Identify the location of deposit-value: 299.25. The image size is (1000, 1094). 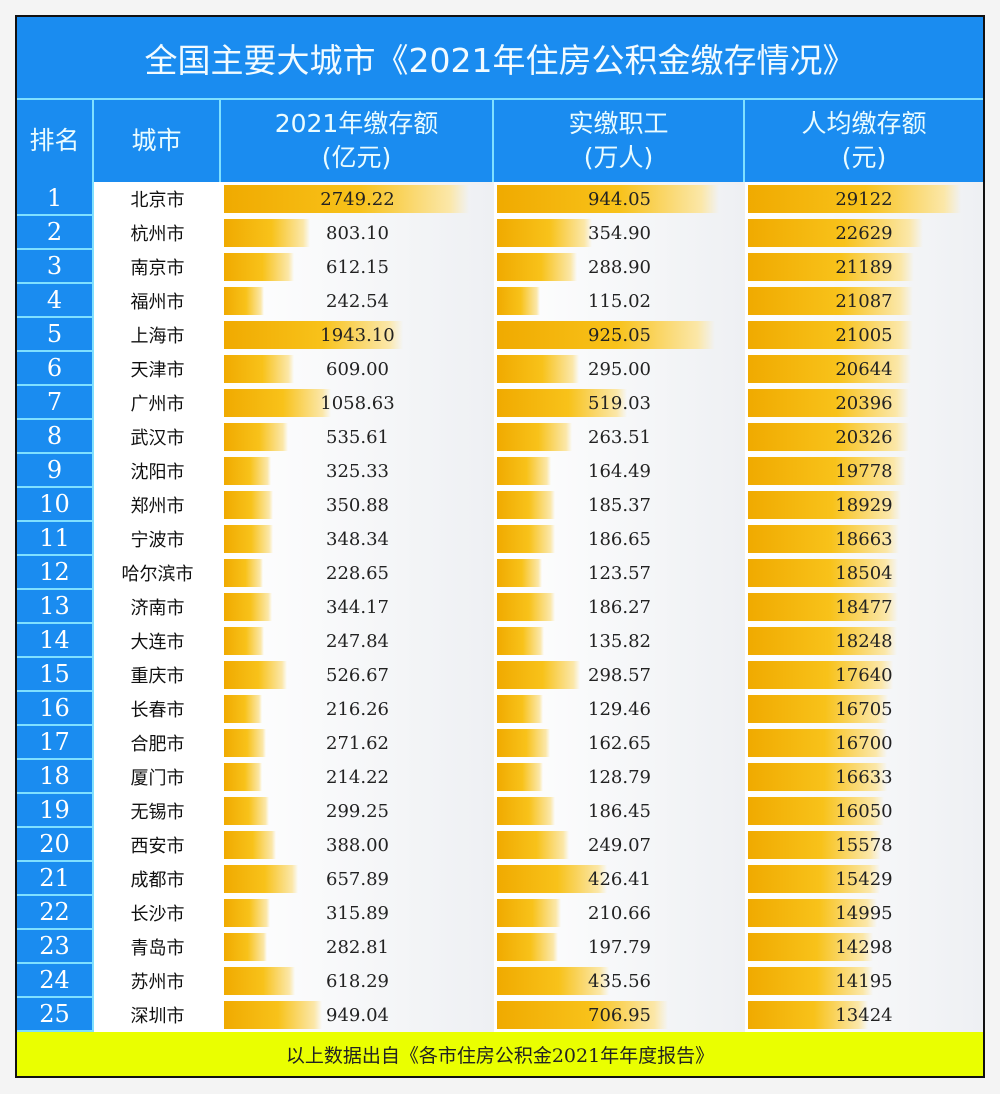
(357, 811).